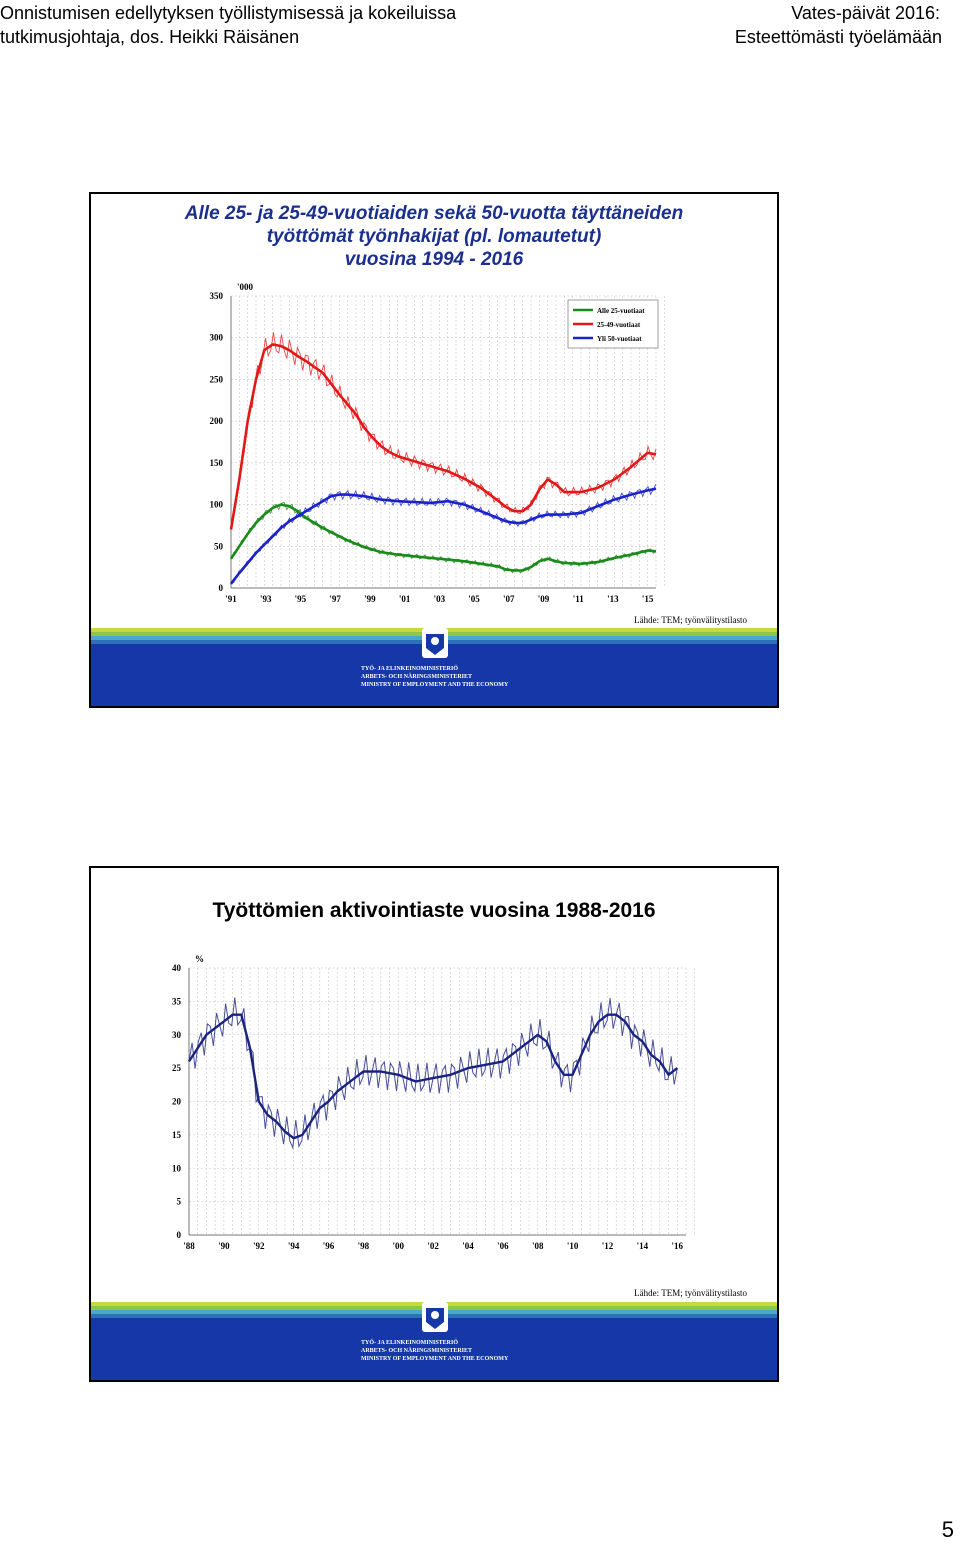  Describe the element at coordinates (335, 599) in the screenshot. I see `x-tick-label: '97` at that location.